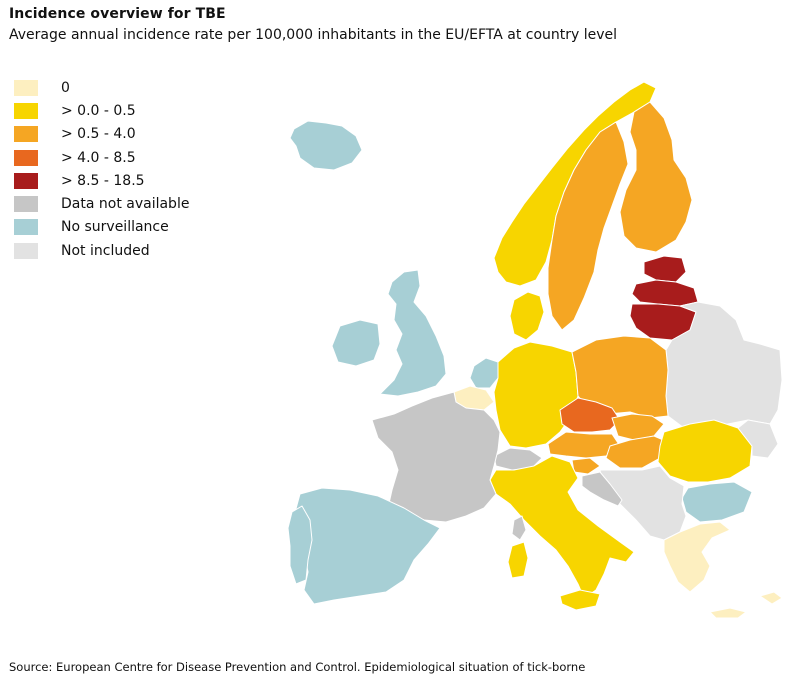 The image size is (800, 691). I want to click on country-slovenia, so click(586, 466).